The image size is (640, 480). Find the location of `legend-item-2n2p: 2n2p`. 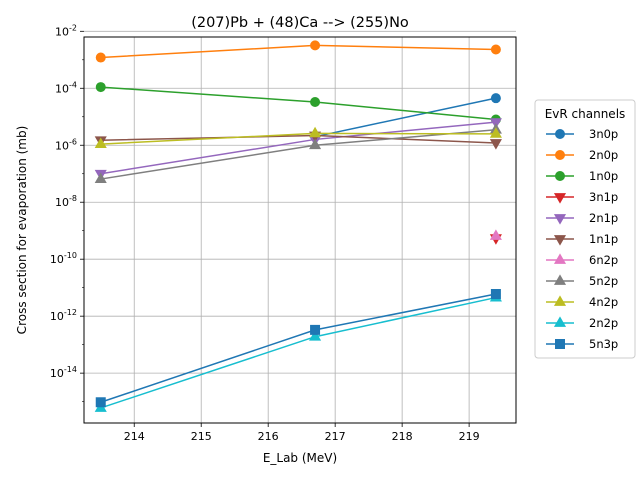

legend-item-2n2p: 2n2p is located at coordinates (582, 323).